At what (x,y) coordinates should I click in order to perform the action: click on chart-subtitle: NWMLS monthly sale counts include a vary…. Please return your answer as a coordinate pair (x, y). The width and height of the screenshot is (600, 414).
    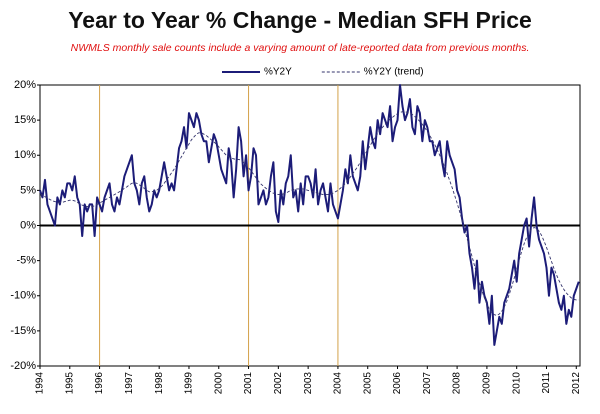
    Looking at the image, I should click on (300, 48).